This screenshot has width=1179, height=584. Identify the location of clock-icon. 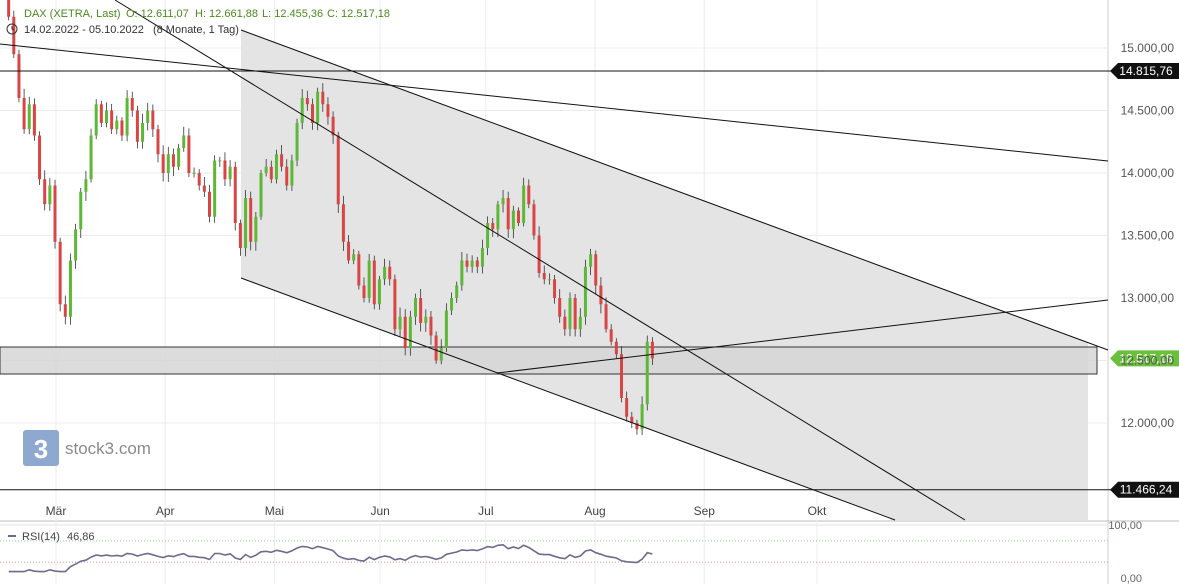
(12, 29).